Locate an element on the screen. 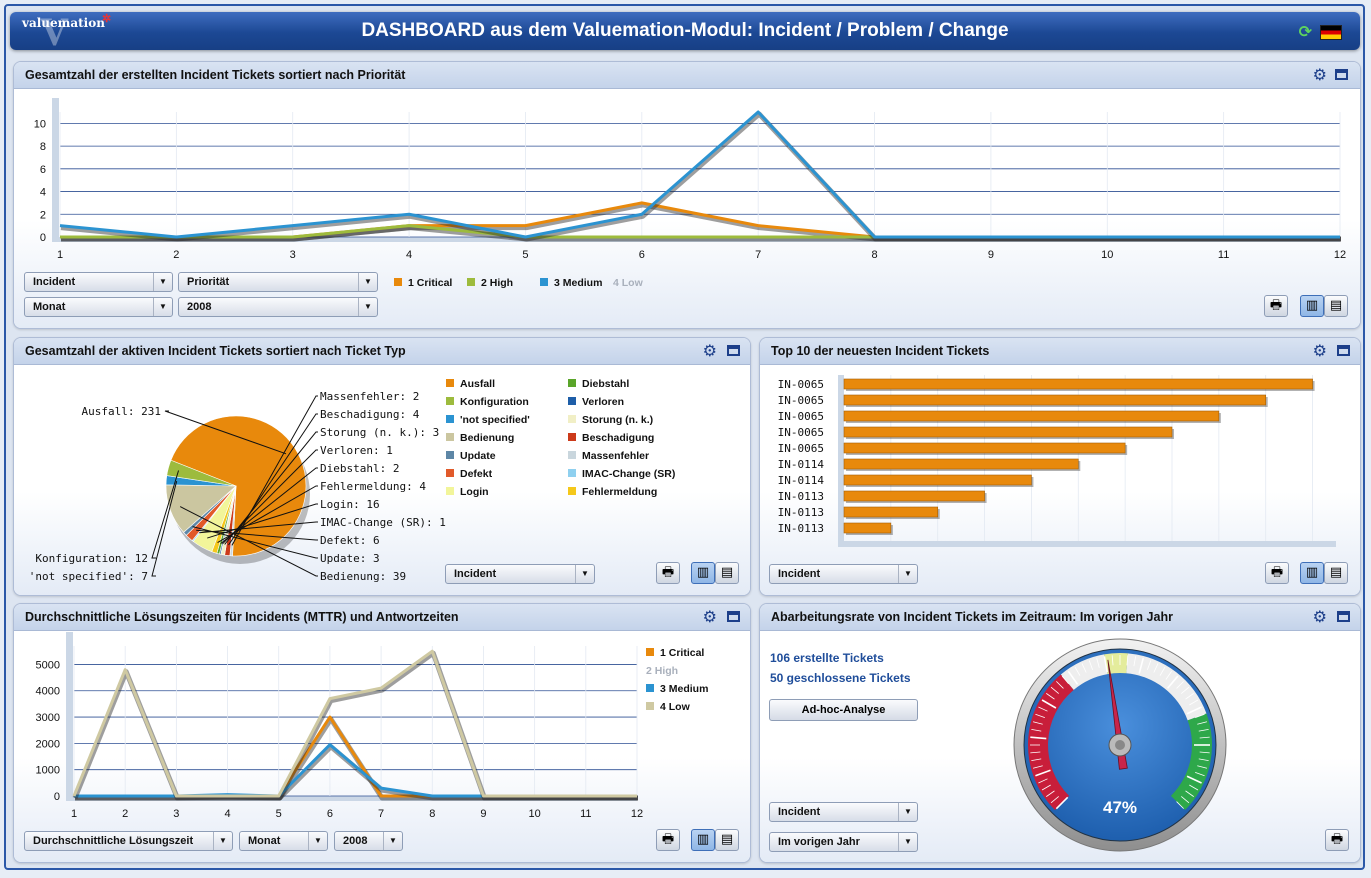 The image size is (1371, 878). german-flag-icon is located at coordinates (1331, 32).